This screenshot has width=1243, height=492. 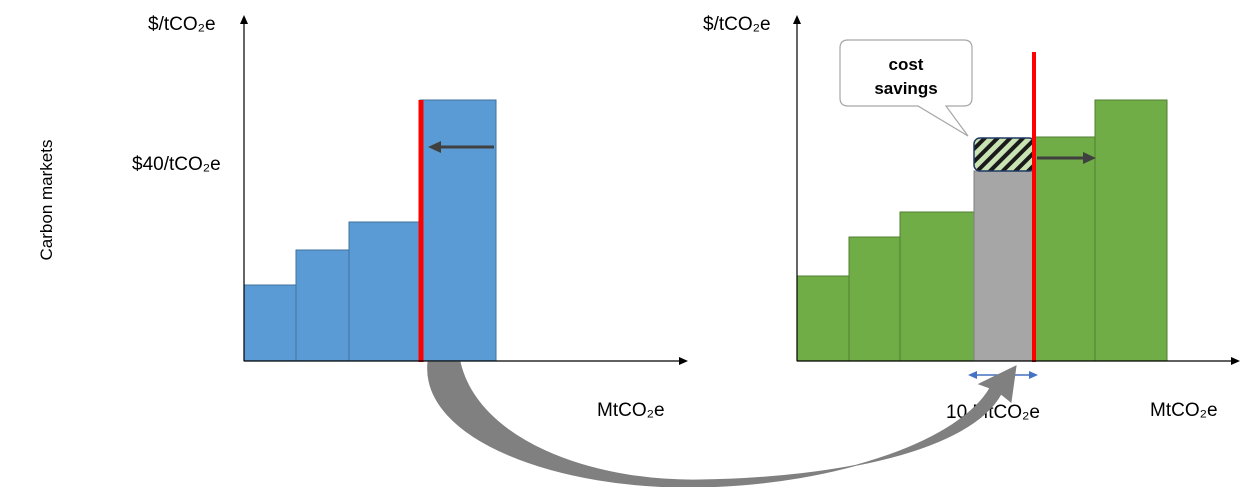 What do you see at coordinates (972, 375) in the screenshot?
I see `transfer-width-arrowhead-left` at bounding box center [972, 375].